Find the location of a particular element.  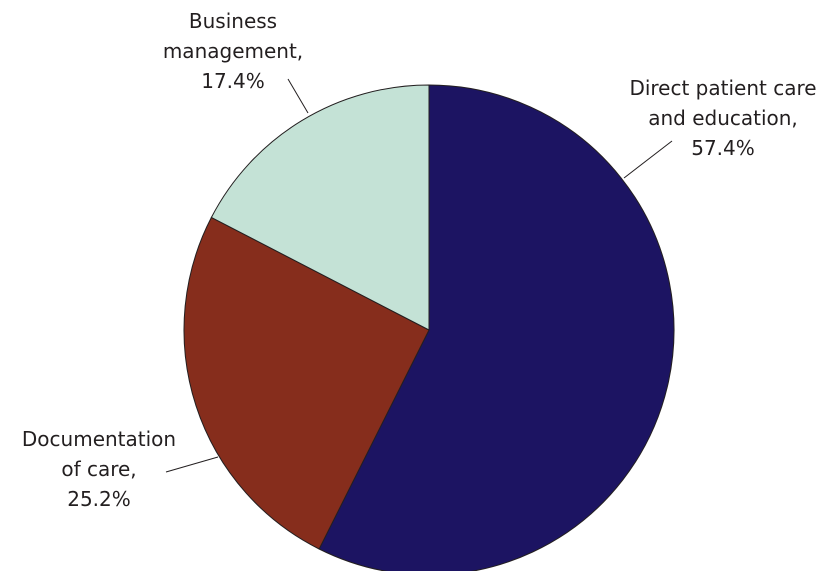

slice-label-line: Direct patient care is located at coordinates (722, 88).